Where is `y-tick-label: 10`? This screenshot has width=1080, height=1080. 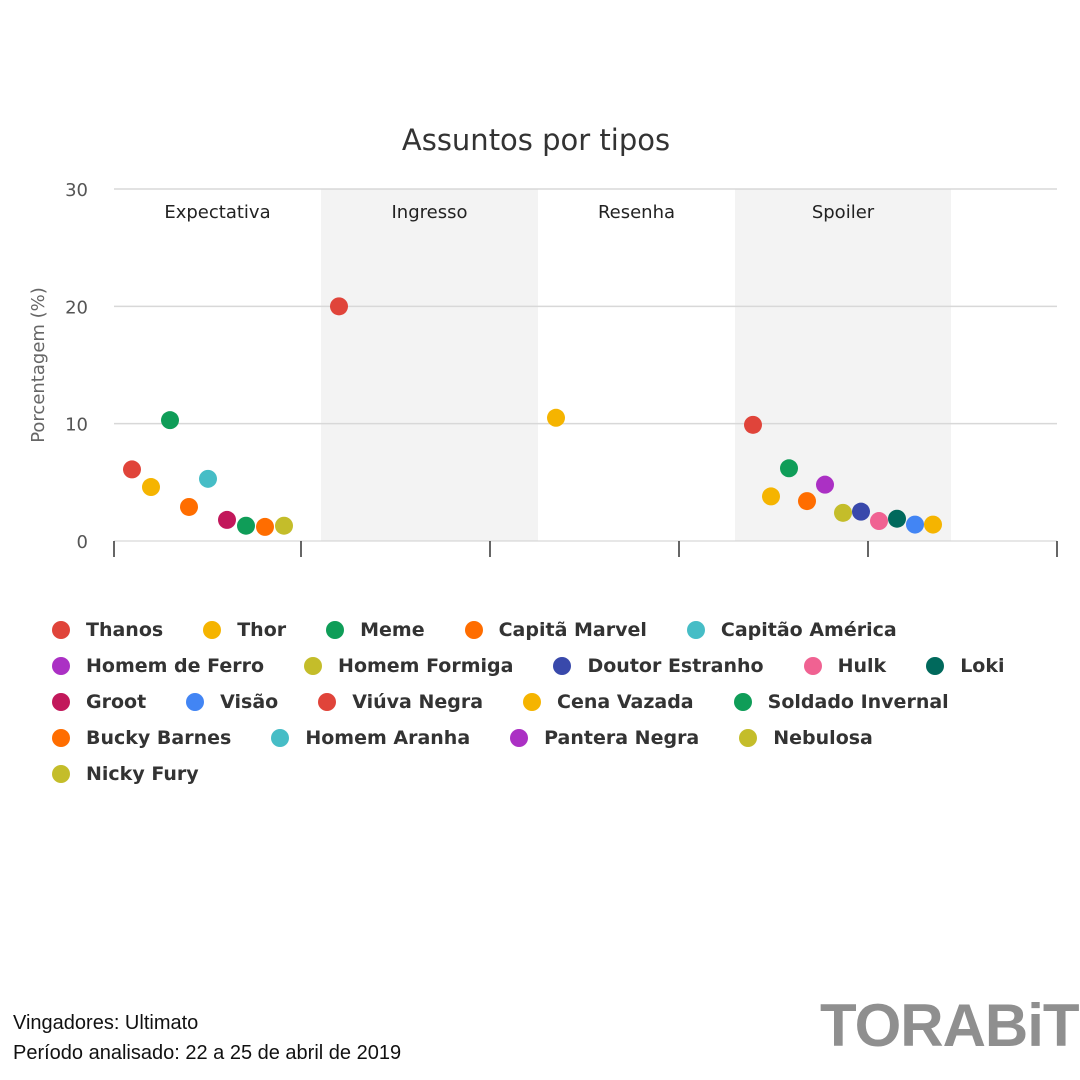 y-tick-label: 10 is located at coordinates (76, 425).